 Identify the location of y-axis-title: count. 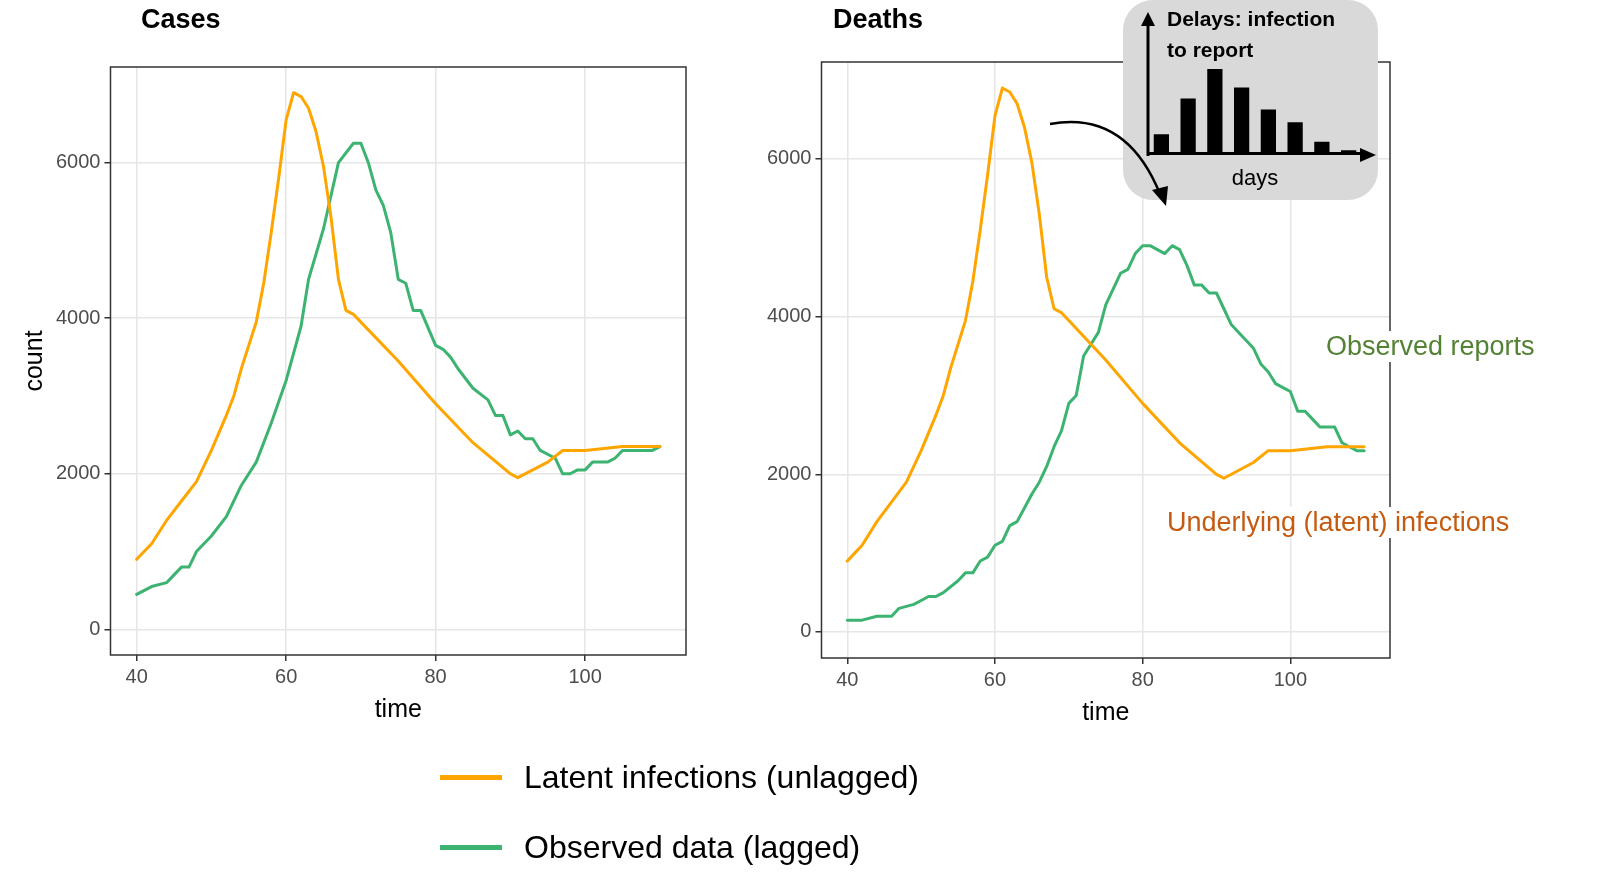
(32, 361).